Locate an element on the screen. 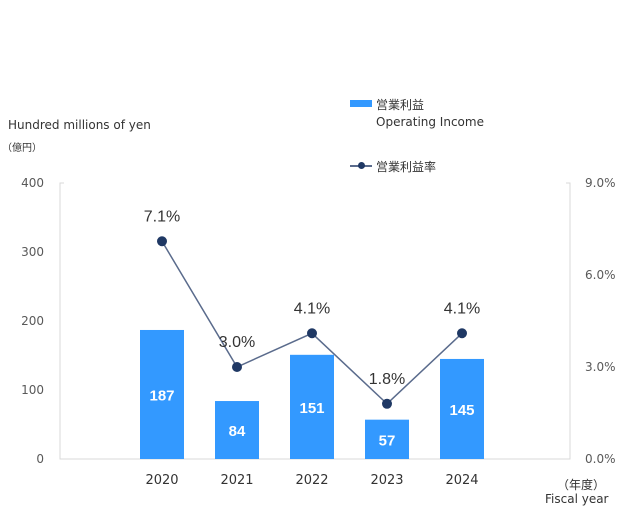  legend-line-marker is located at coordinates (361, 165).